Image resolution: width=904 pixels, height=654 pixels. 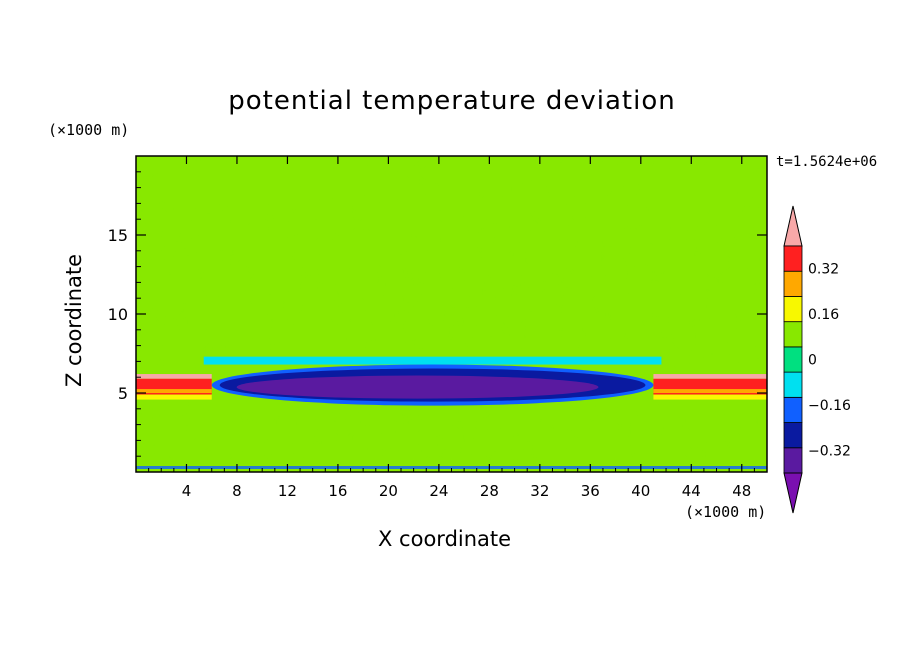 I want to click on colorbar-tick-label: −0.32, so click(x=829, y=451).